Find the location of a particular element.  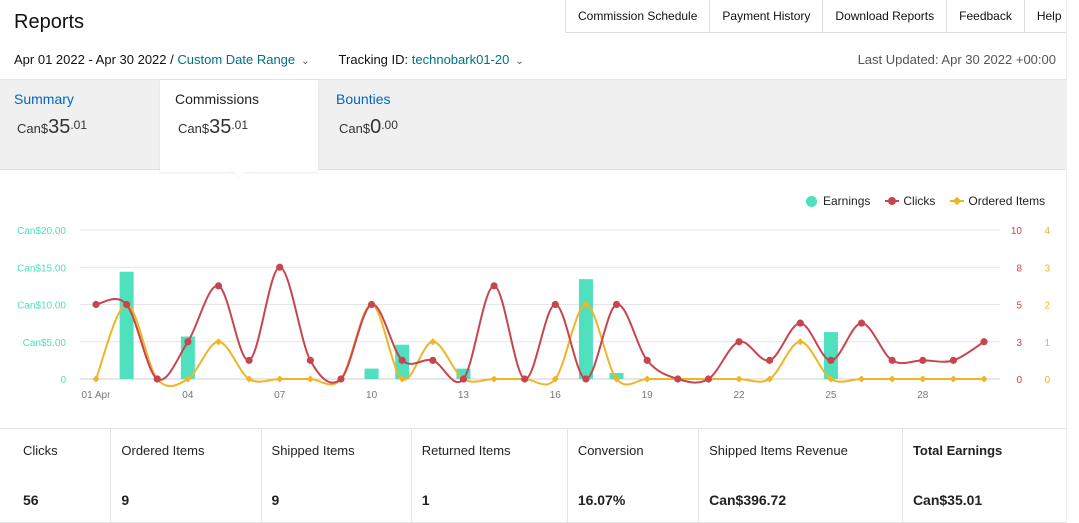

y-left-tick-label: 0 is located at coordinates (63, 380).